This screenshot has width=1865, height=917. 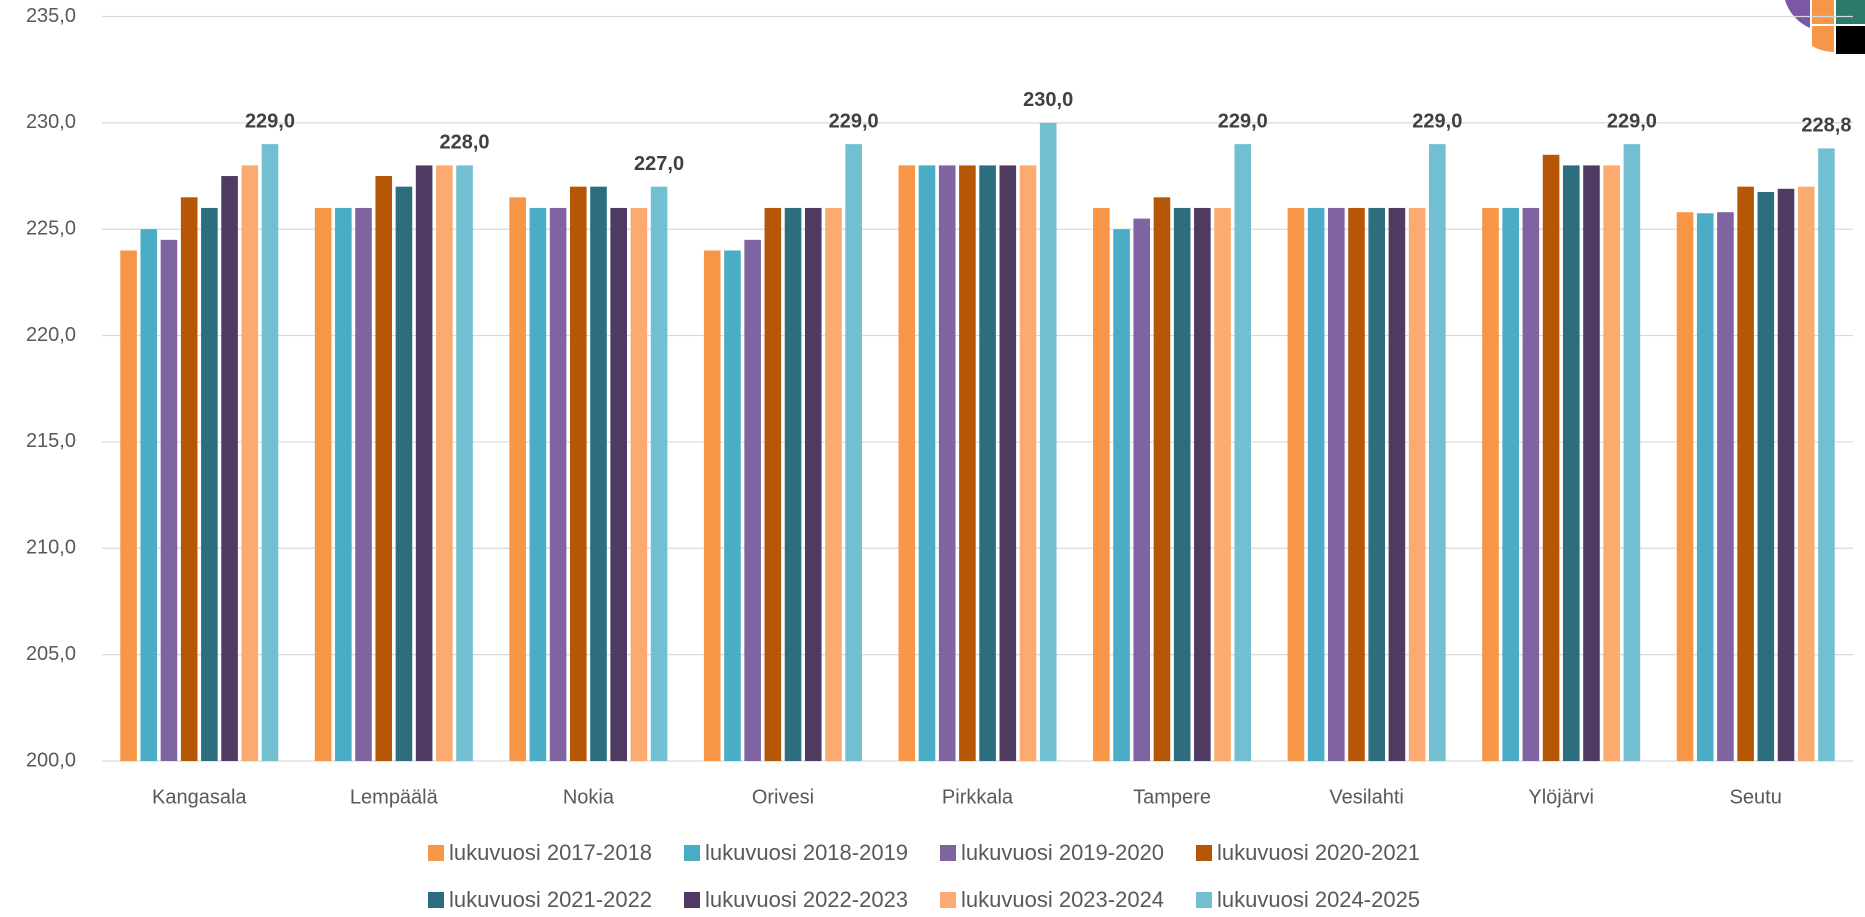 What do you see at coordinates (589, 797) in the screenshot?
I see `x-tick-label: Nokia` at bounding box center [589, 797].